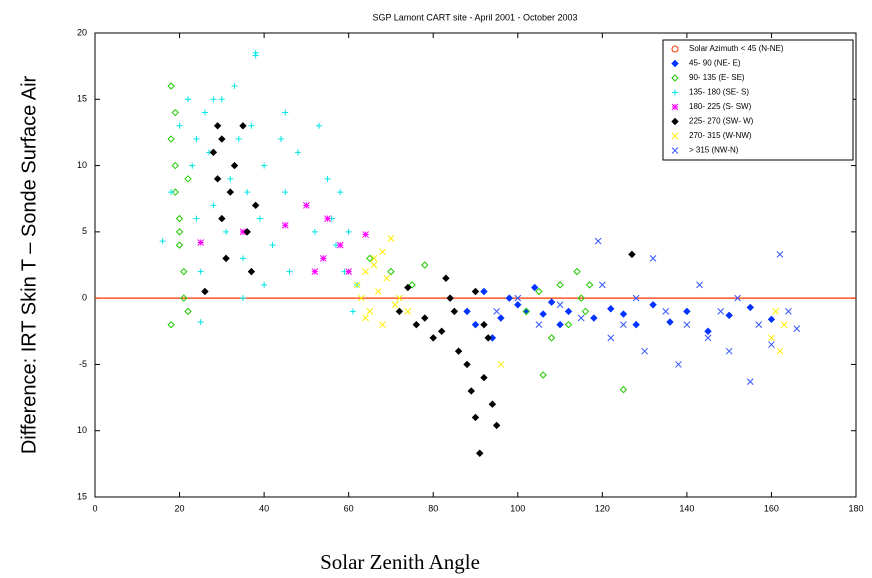 This screenshot has width=872, height=578. What do you see at coordinates (717, 77) in the screenshot?
I see `legend-label: 90- 135 (E- SE)` at bounding box center [717, 77].